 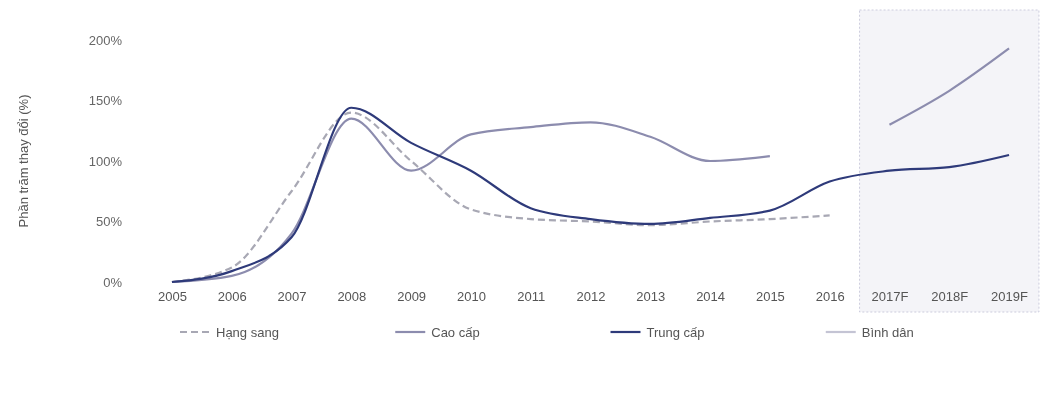 What do you see at coordinates (247, 332) in the screenshot?
I see `legend-label: Hạng sang` at bounding box center [247, 332].